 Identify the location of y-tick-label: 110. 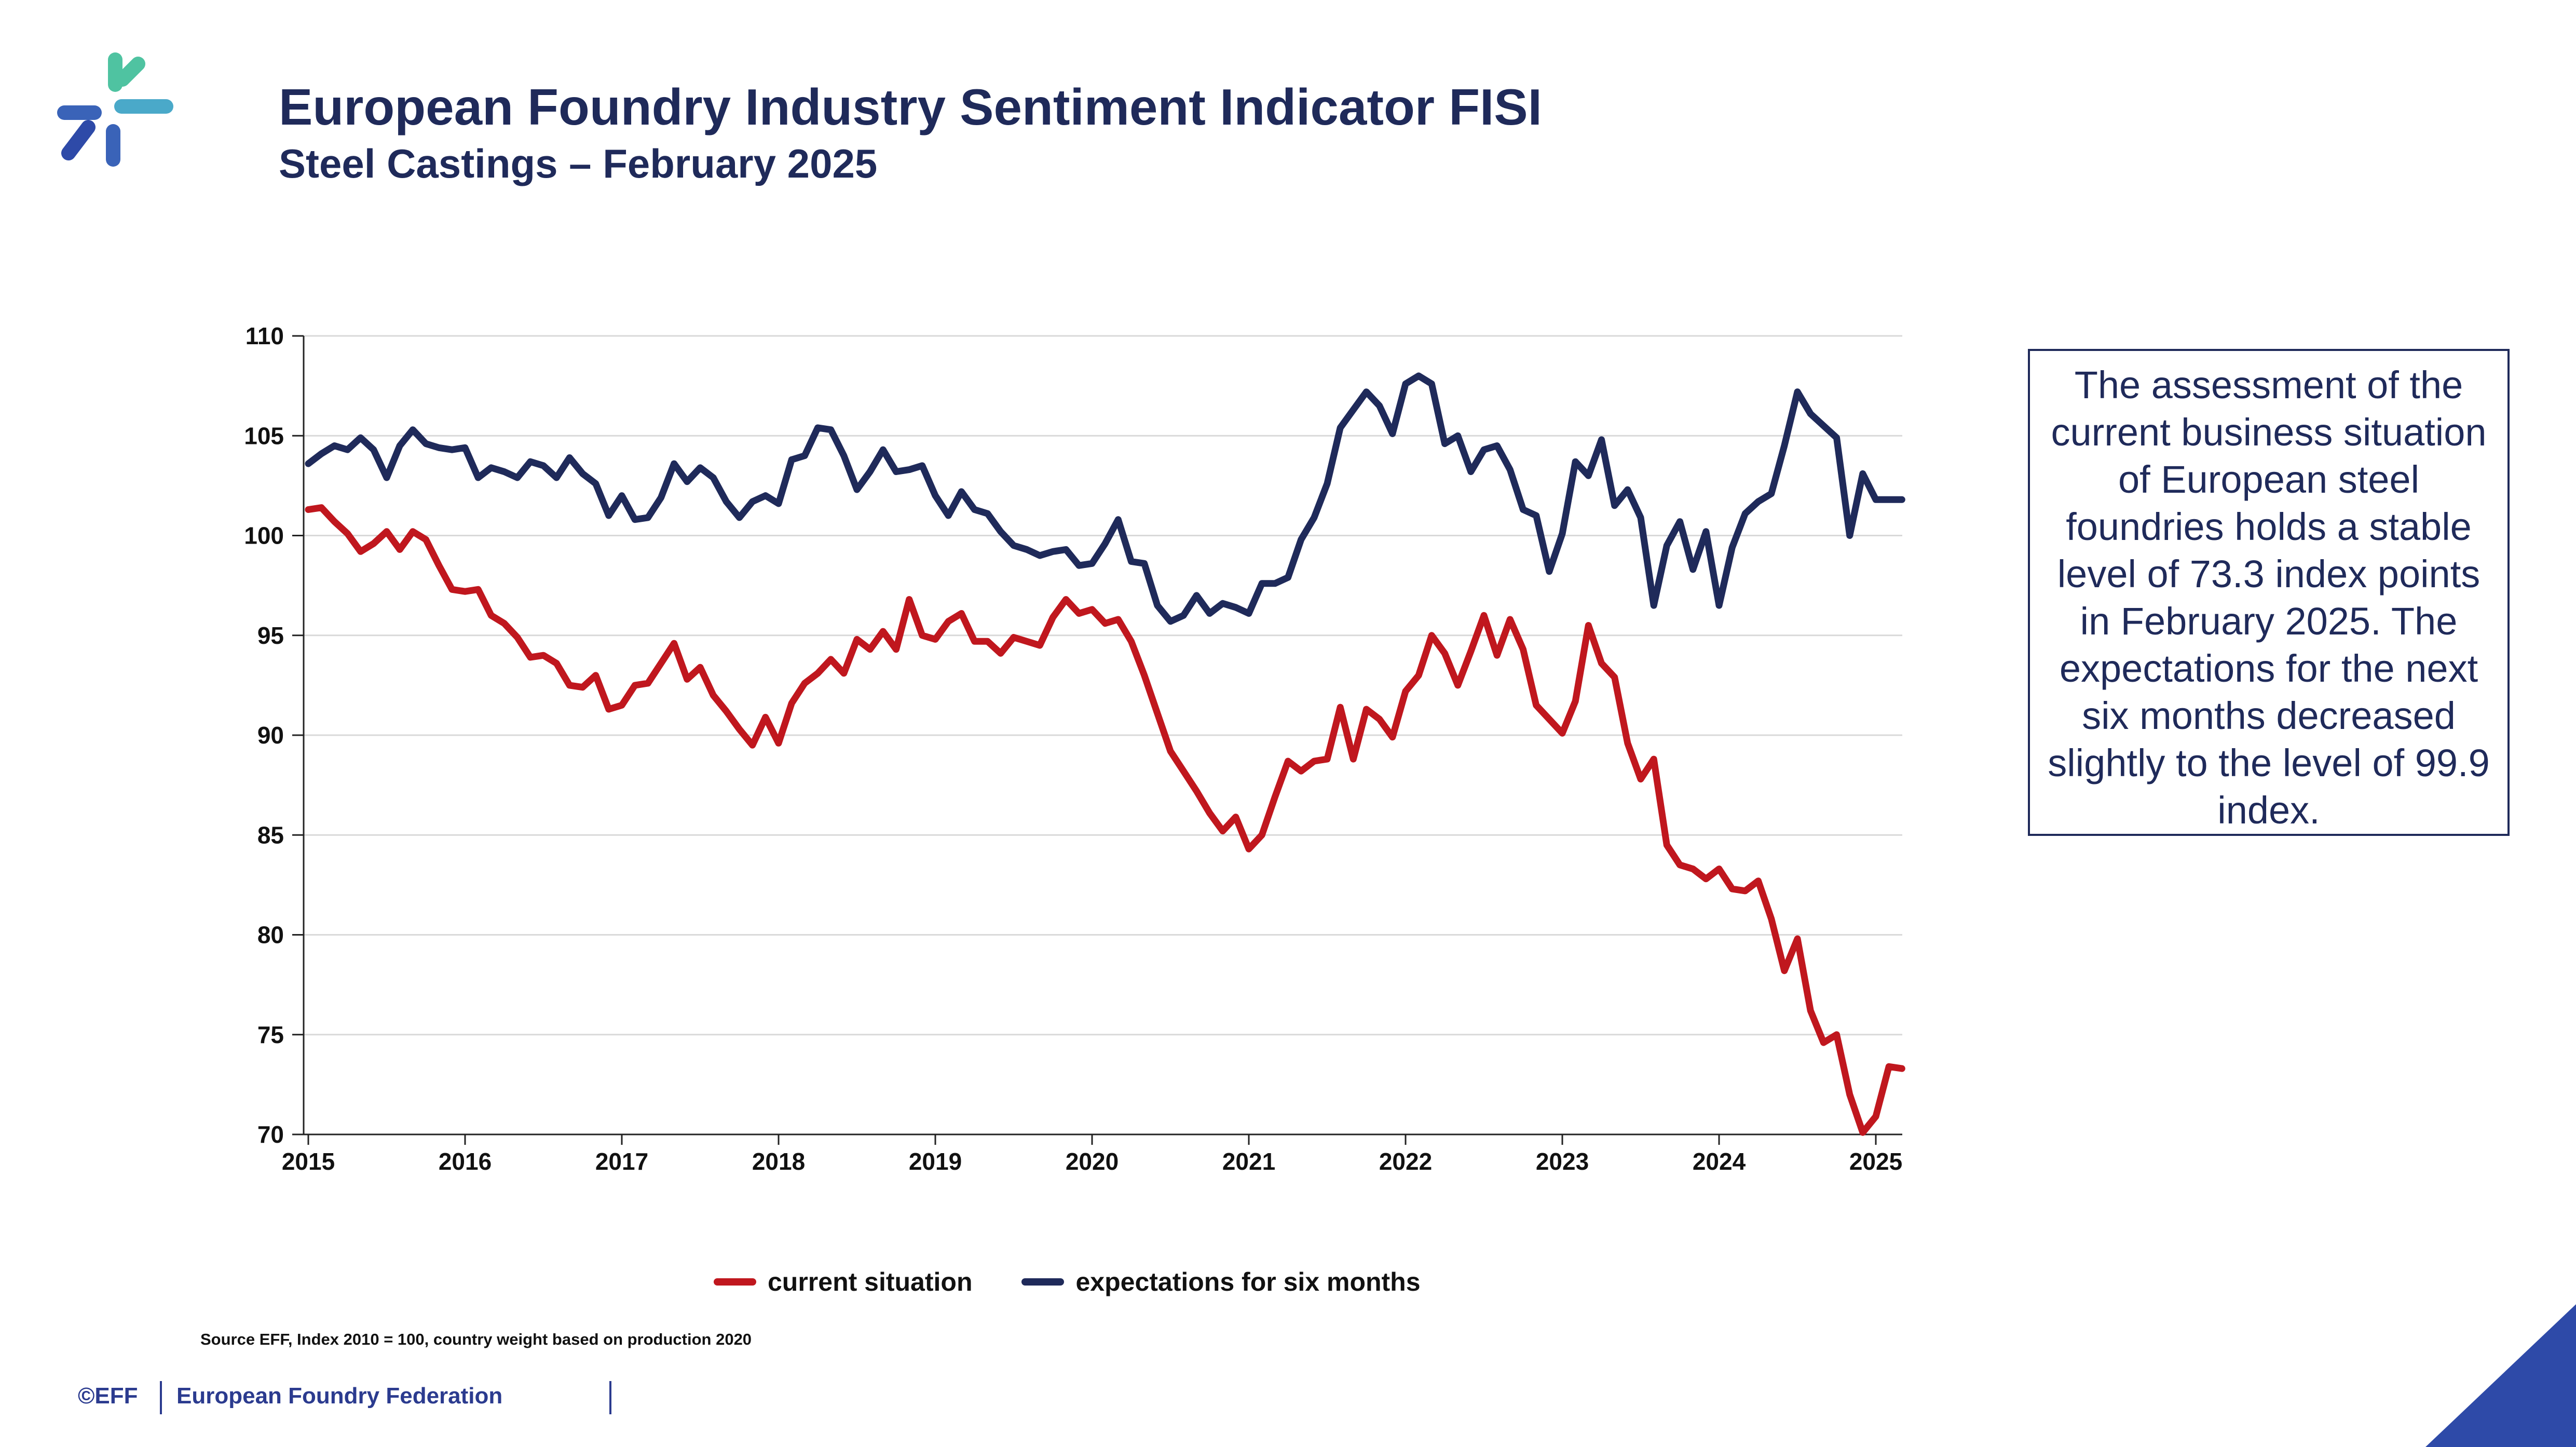
(265, 336).